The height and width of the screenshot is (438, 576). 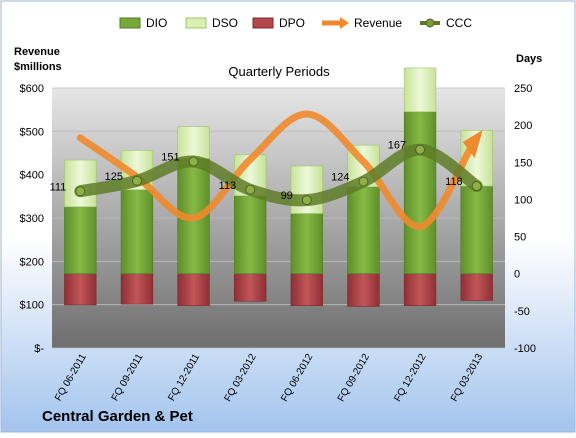 I want to click on chart-title: Quarterly Periods, so click(x=279, y=71).